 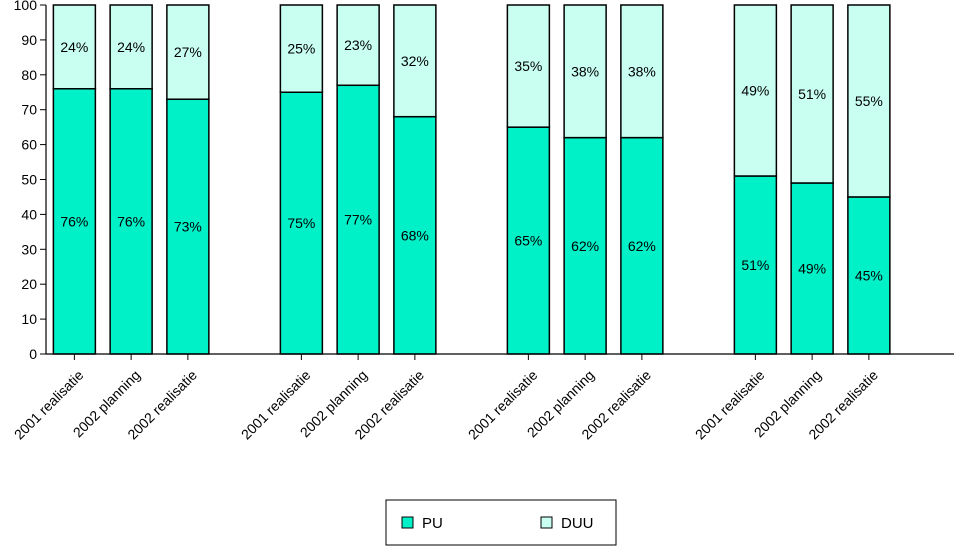 What do you see at coordinates (29, 180) in the screenshot?
I see `y-tick-label: 50` at bounding box center [29, 180].